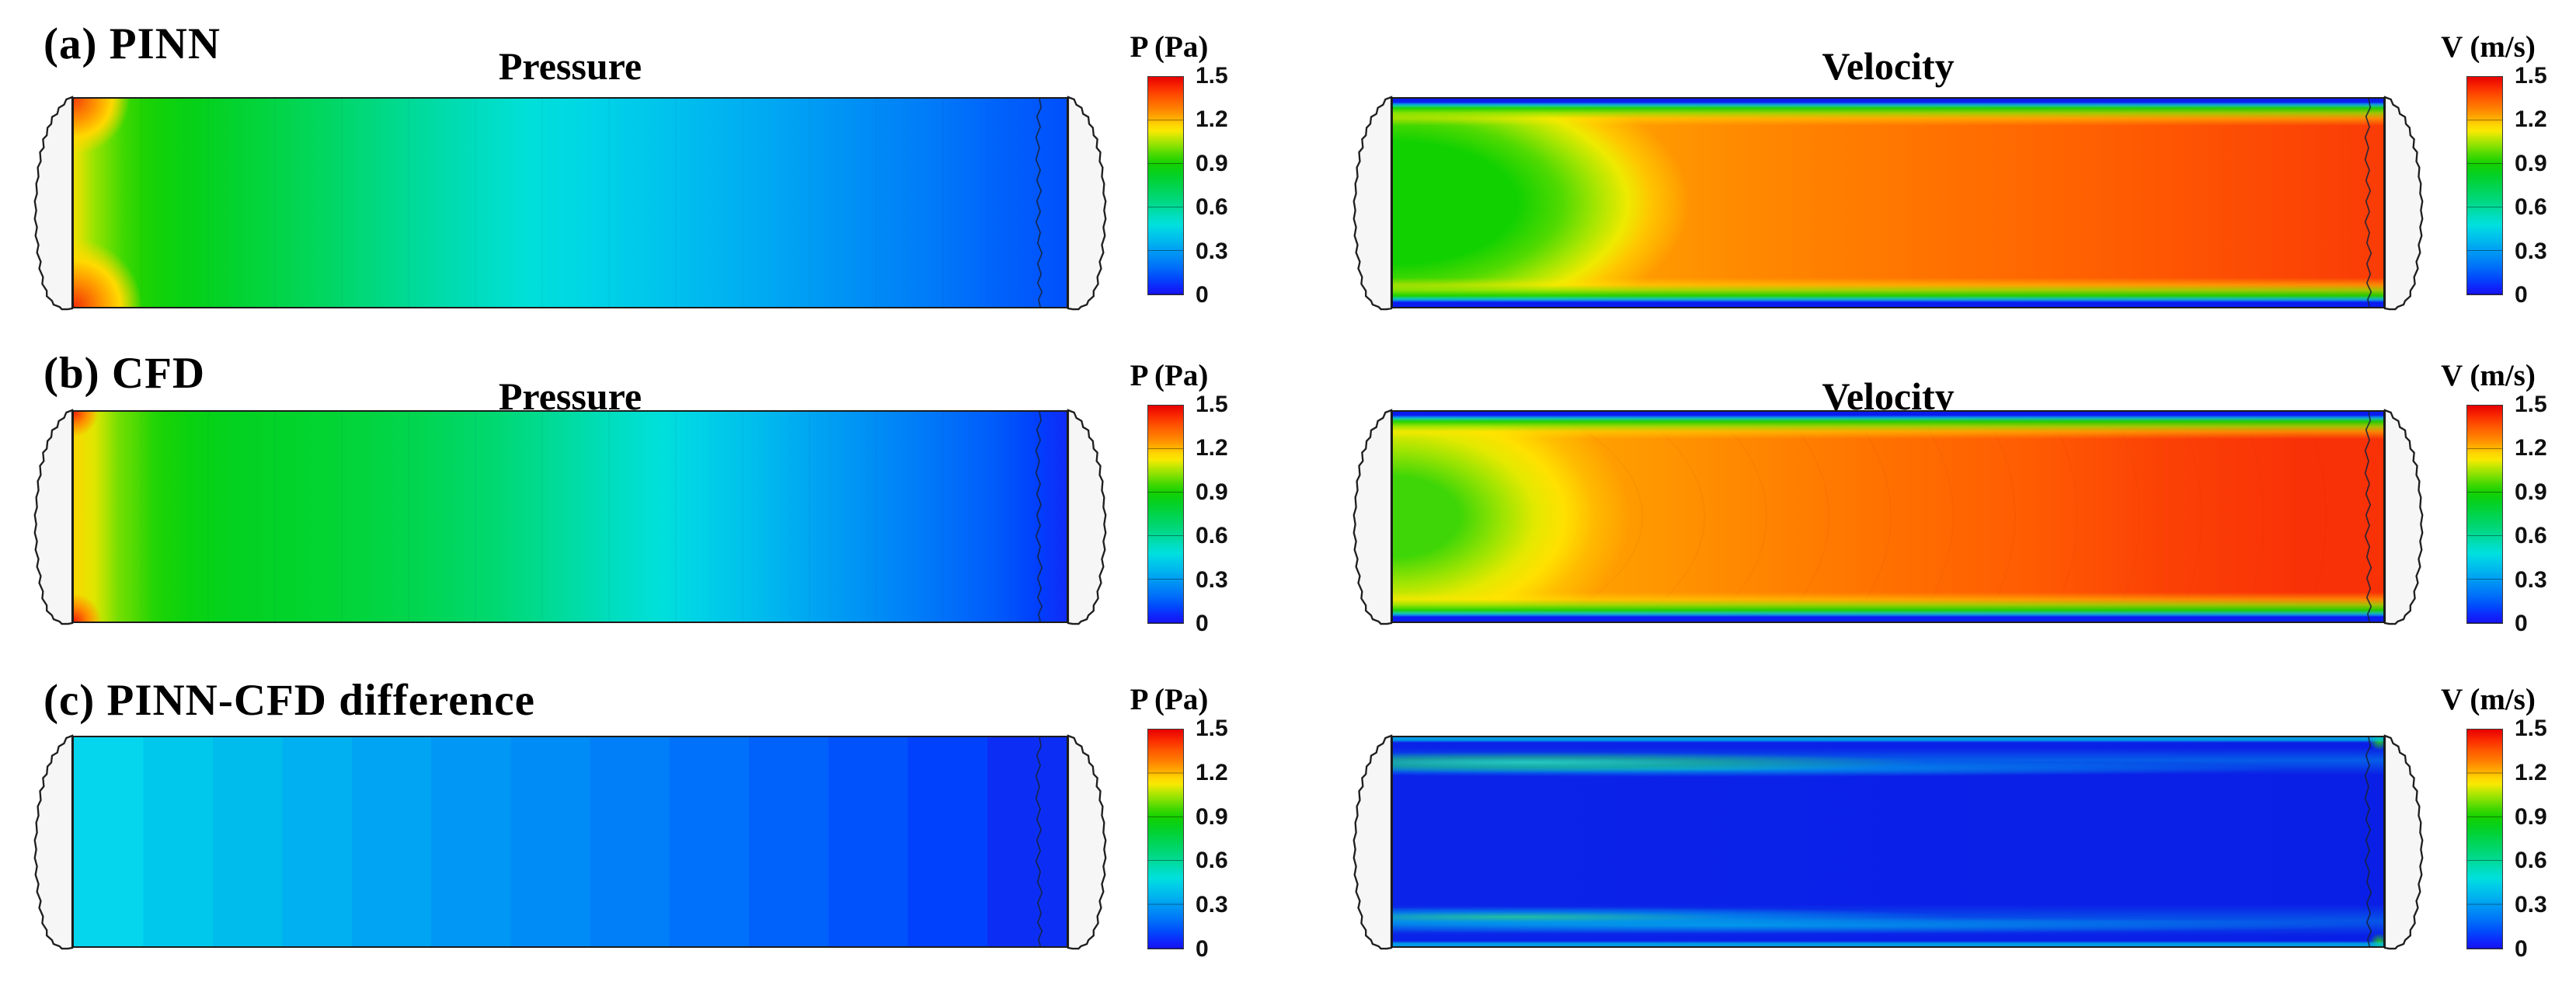 The width and height of the screenshot is (2576, 982). I want to click on pressure-difference-contour-plot, so click(570, 842).